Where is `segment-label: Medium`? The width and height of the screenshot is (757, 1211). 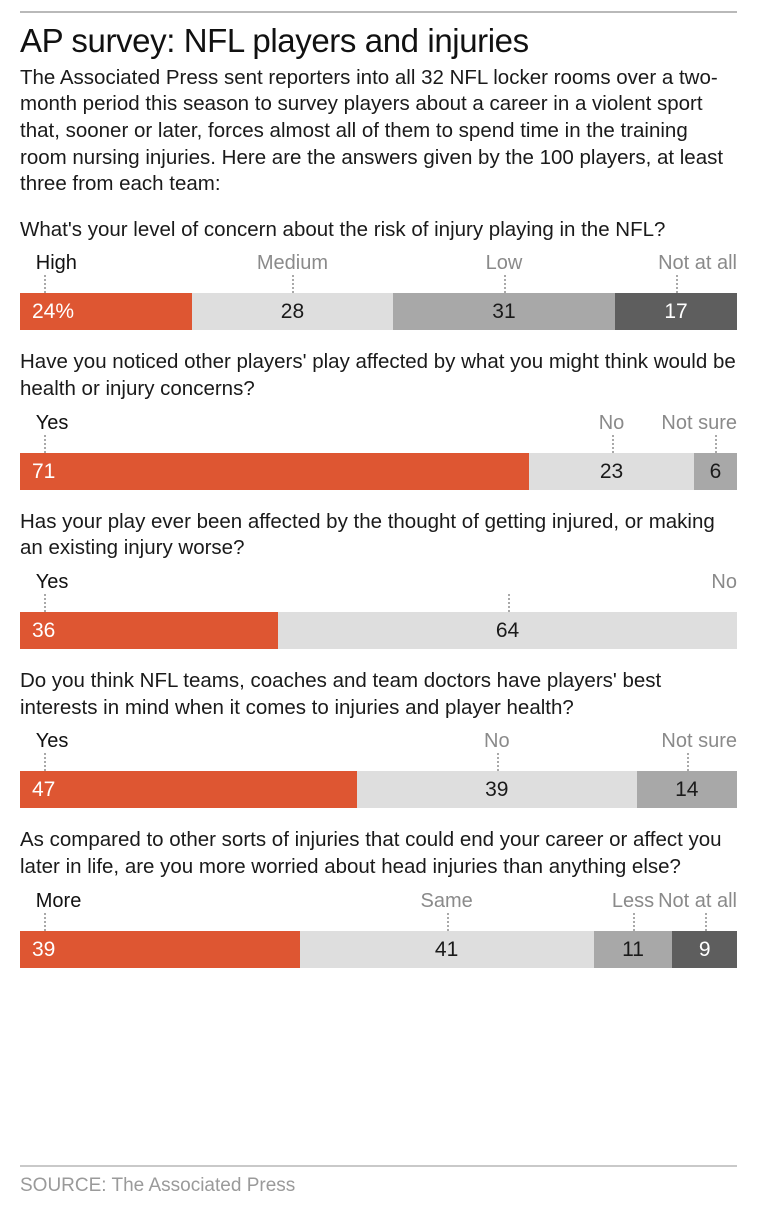 segment-label: Medium is located at coordinates (292, 263).